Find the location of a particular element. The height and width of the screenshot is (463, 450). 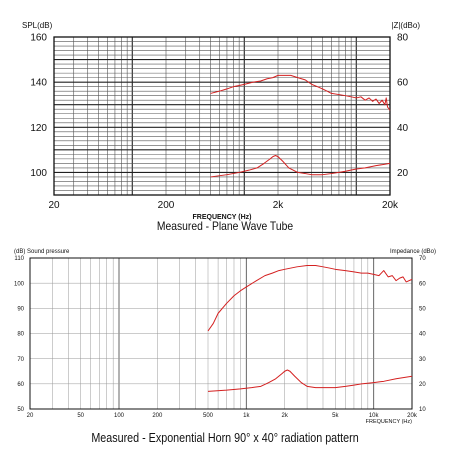

right-axis-title: Impedance (dBo) is located at coordinates (413, 252).